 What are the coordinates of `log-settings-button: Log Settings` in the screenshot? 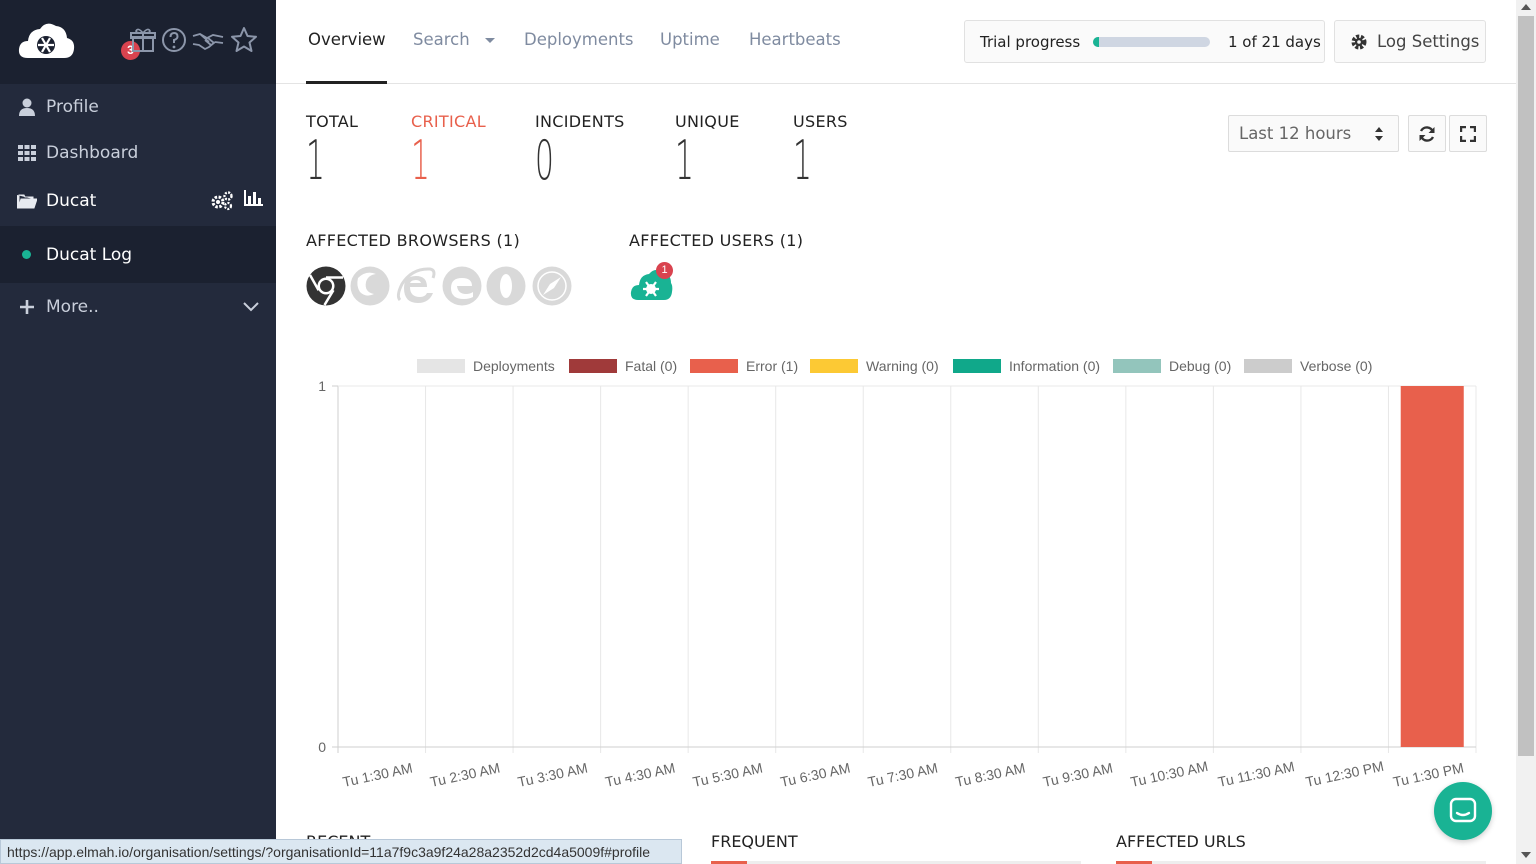 It's located at (1410, 41).